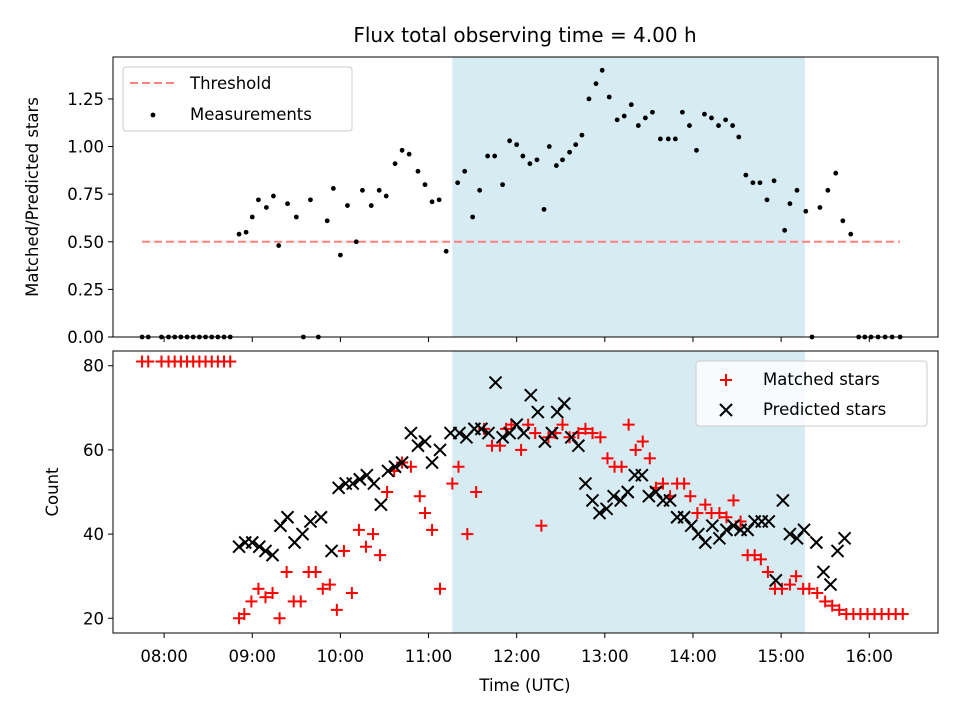  What do you see at coordinates (726, 380) in the screenshot?
I see `matched-legend-swatch` at bounding box center [726, 380].